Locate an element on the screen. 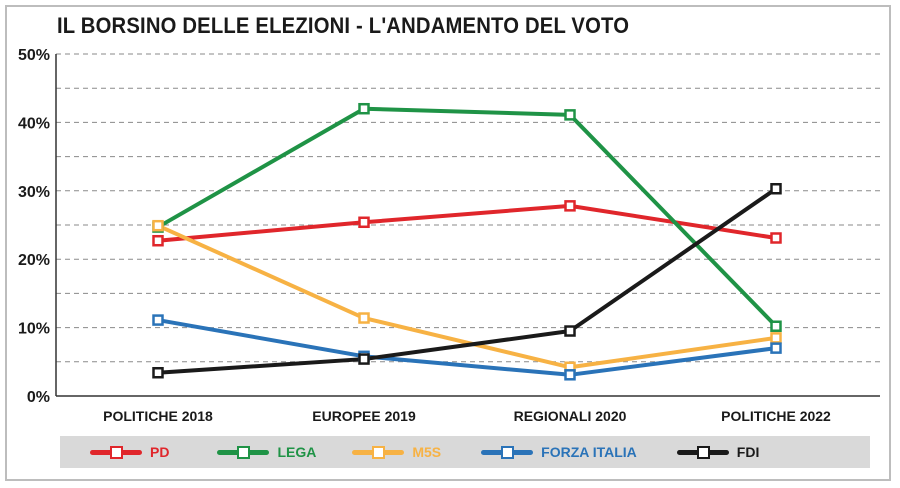 The image size is (900, 488). legend: PD LEGA M5S FORZA ITALIA FDI is located at coordinates (465, 452).